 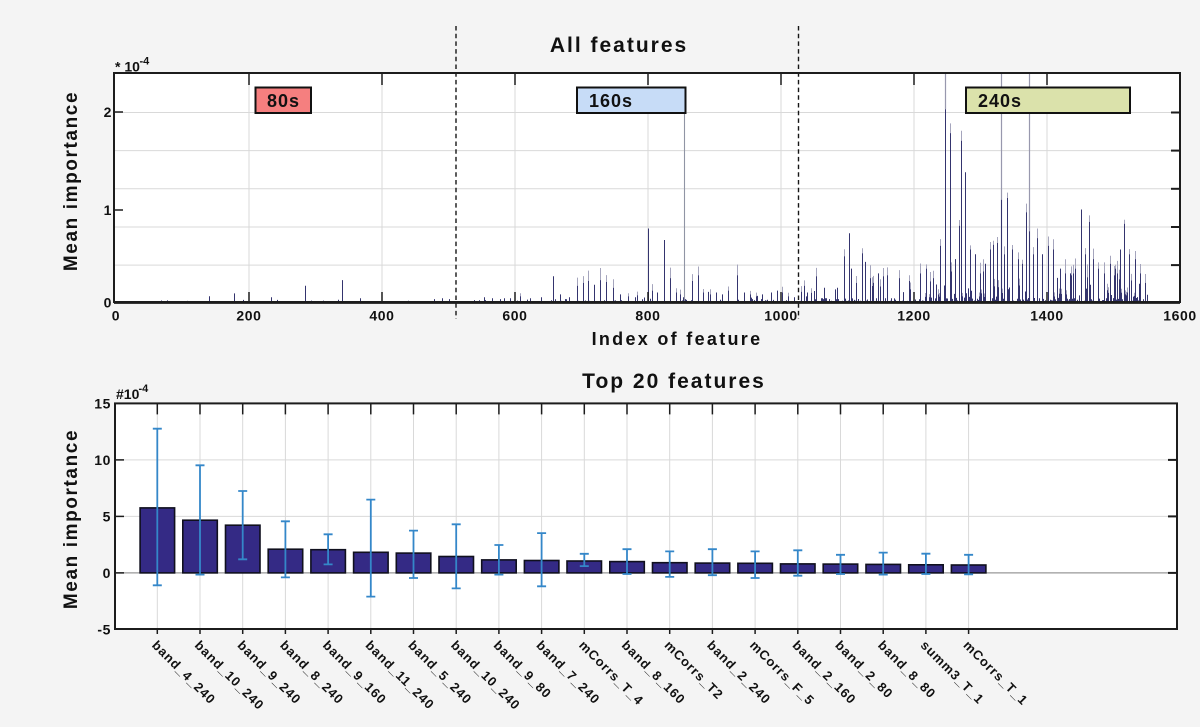 I want to click on svg-text: 1000, so click(x=781, y=316).